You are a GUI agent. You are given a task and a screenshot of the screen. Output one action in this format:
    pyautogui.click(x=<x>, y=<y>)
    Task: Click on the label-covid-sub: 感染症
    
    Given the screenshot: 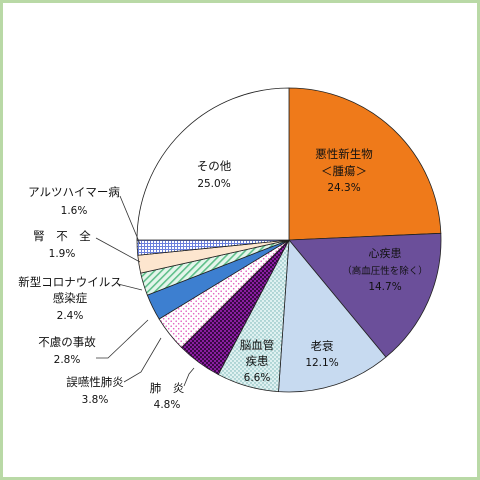 What is the action you would take?
    pyautogui.click(x=70, y=298)
    